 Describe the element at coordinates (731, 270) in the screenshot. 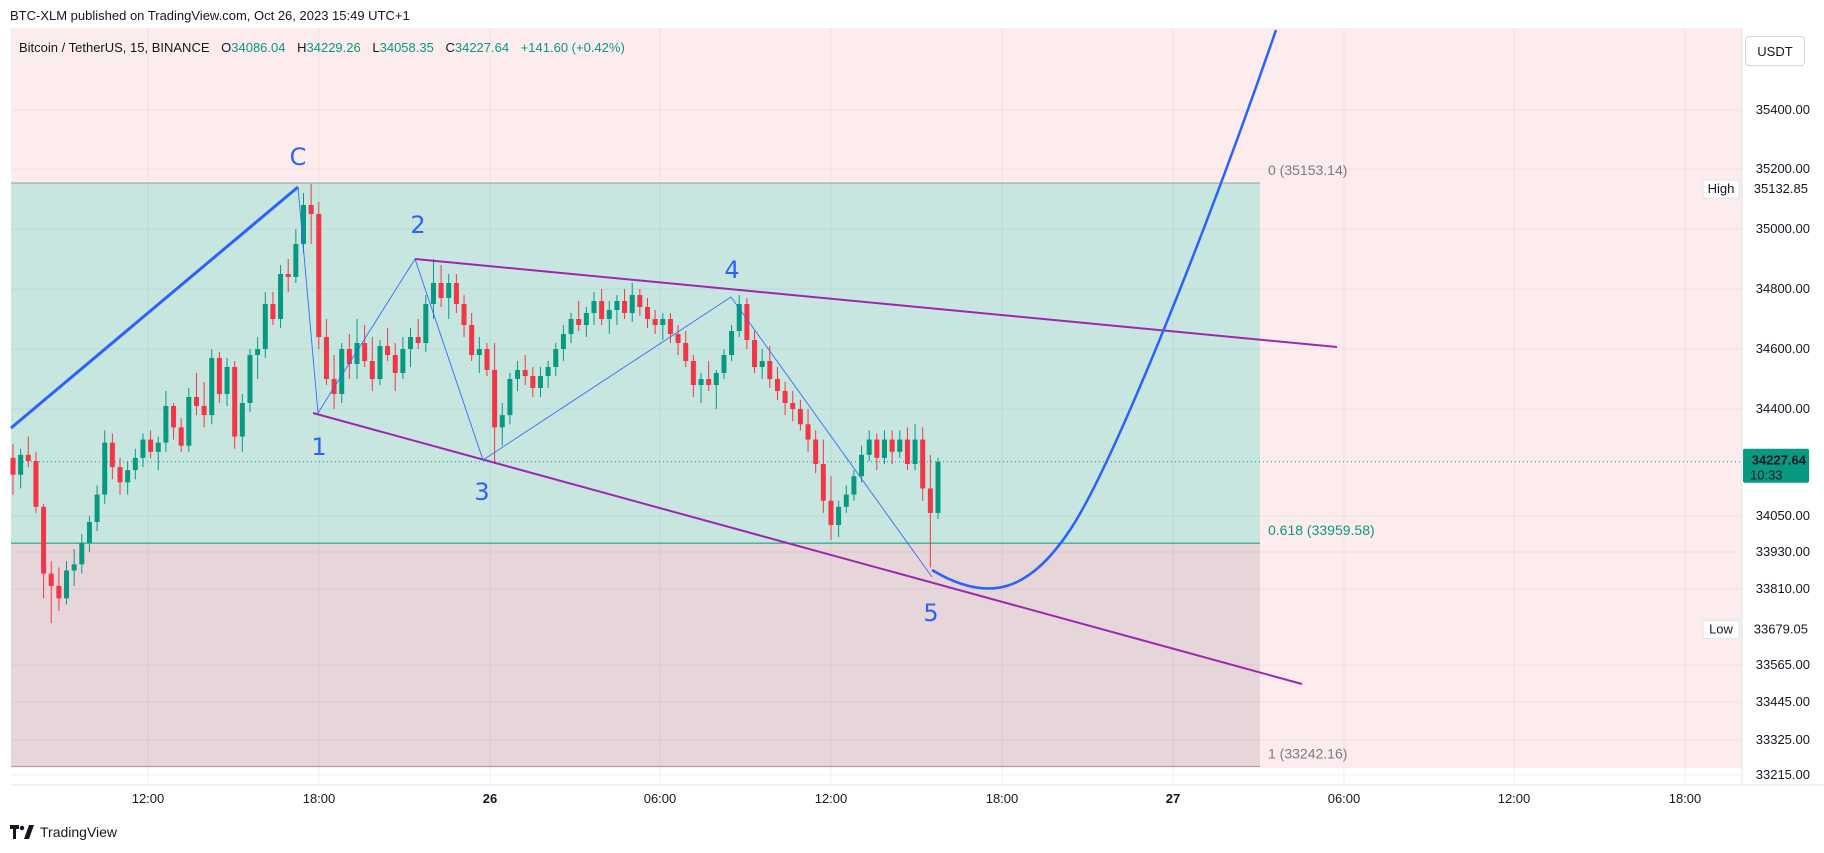

I see `wave-label-4: 4` at that location.